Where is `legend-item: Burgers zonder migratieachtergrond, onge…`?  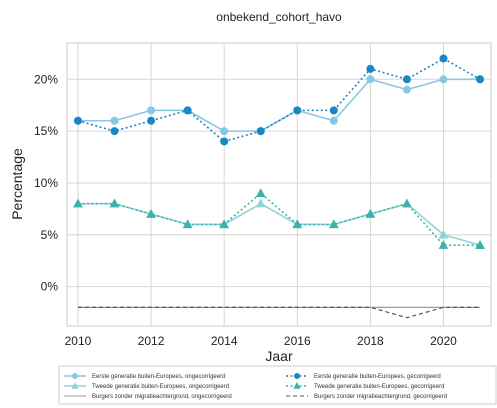 legend-item: Burgers zonder migratieachtergrond, onge… is located at coordinates (148, 397).